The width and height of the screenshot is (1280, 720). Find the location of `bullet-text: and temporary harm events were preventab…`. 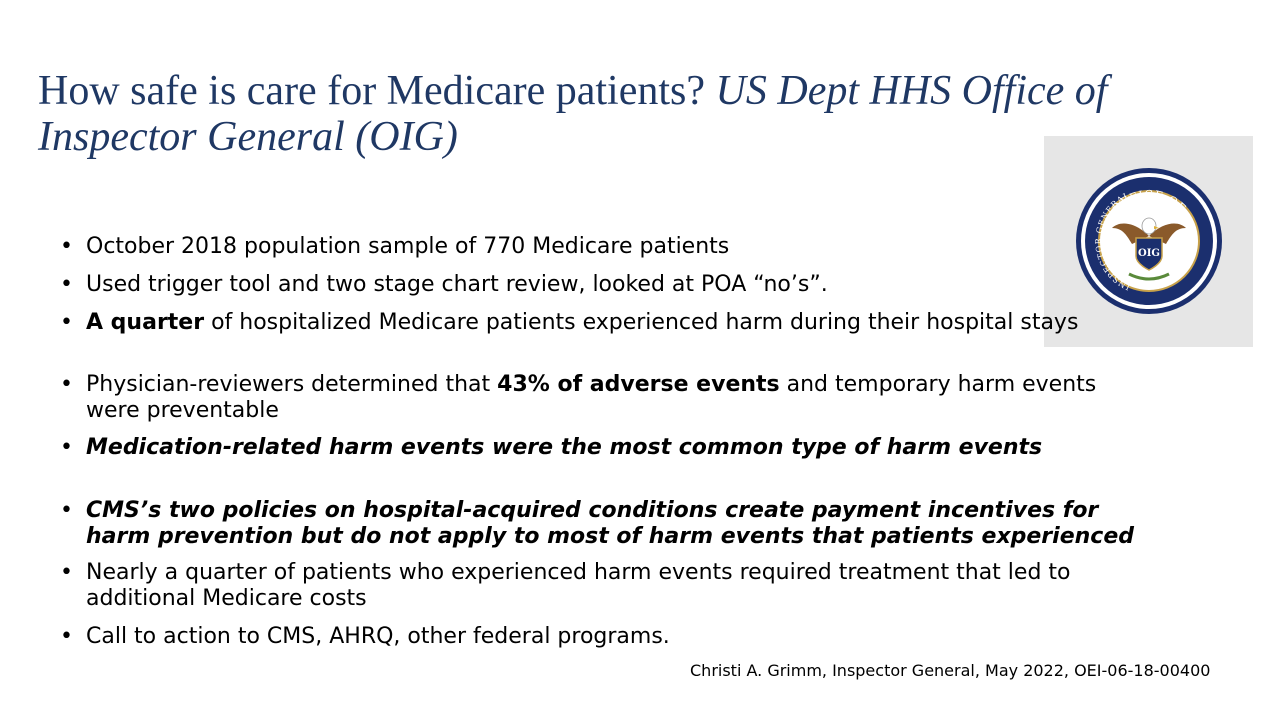

bullet-text: and temporary harm events were preventab… is located at coordinates (591, 397).